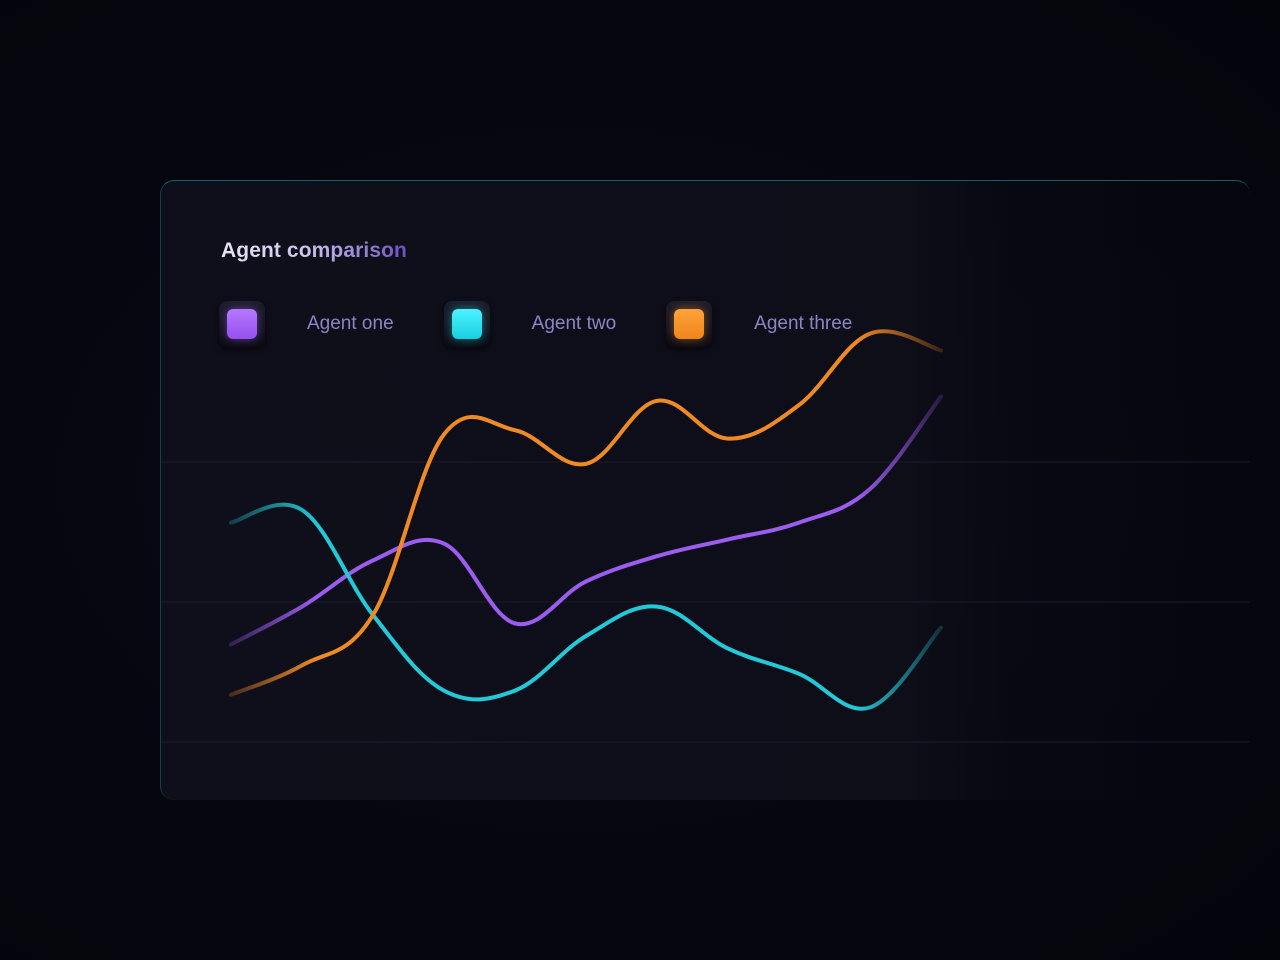 The width and height of the screenshot is (1280, 960). I want to click on legend-swatch-agent-three, so click(689, 324).